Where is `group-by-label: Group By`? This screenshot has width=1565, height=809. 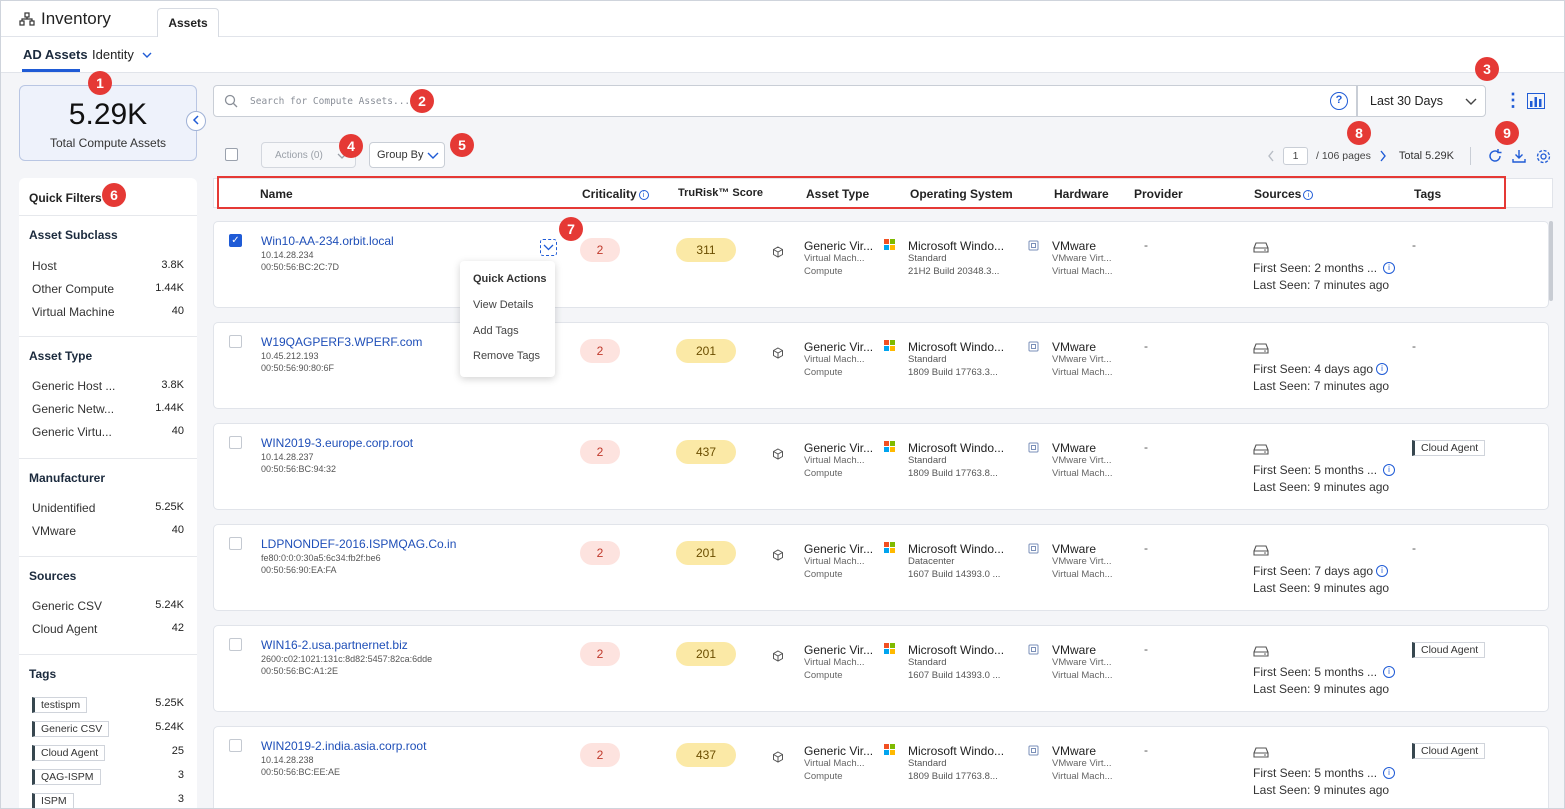
group-by-label: Group By is located at coordinates (400, 155).